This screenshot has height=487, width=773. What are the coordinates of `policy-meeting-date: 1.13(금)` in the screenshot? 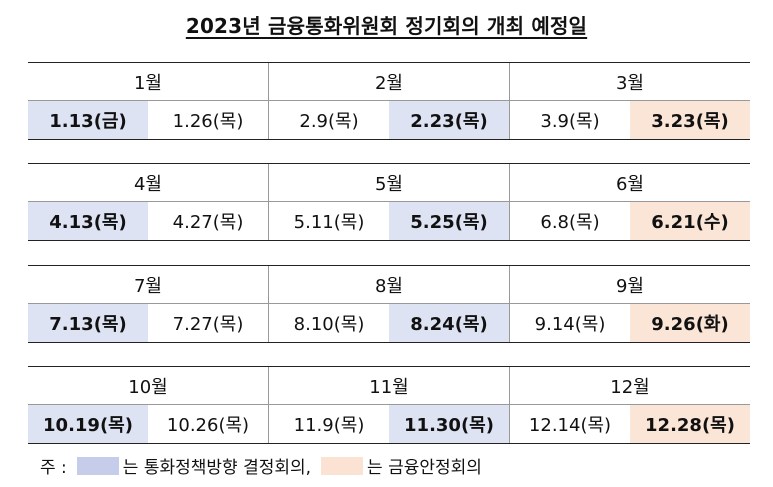 It's located at (88, 120).